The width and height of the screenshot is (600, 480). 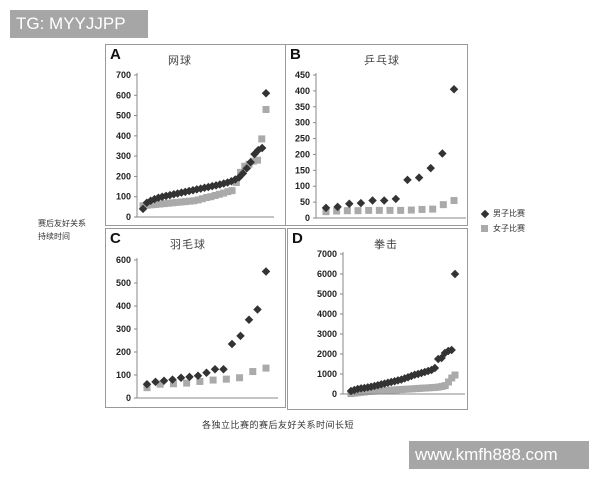 I want to click on y-tick-label: 150, so click(x=302, y=170).